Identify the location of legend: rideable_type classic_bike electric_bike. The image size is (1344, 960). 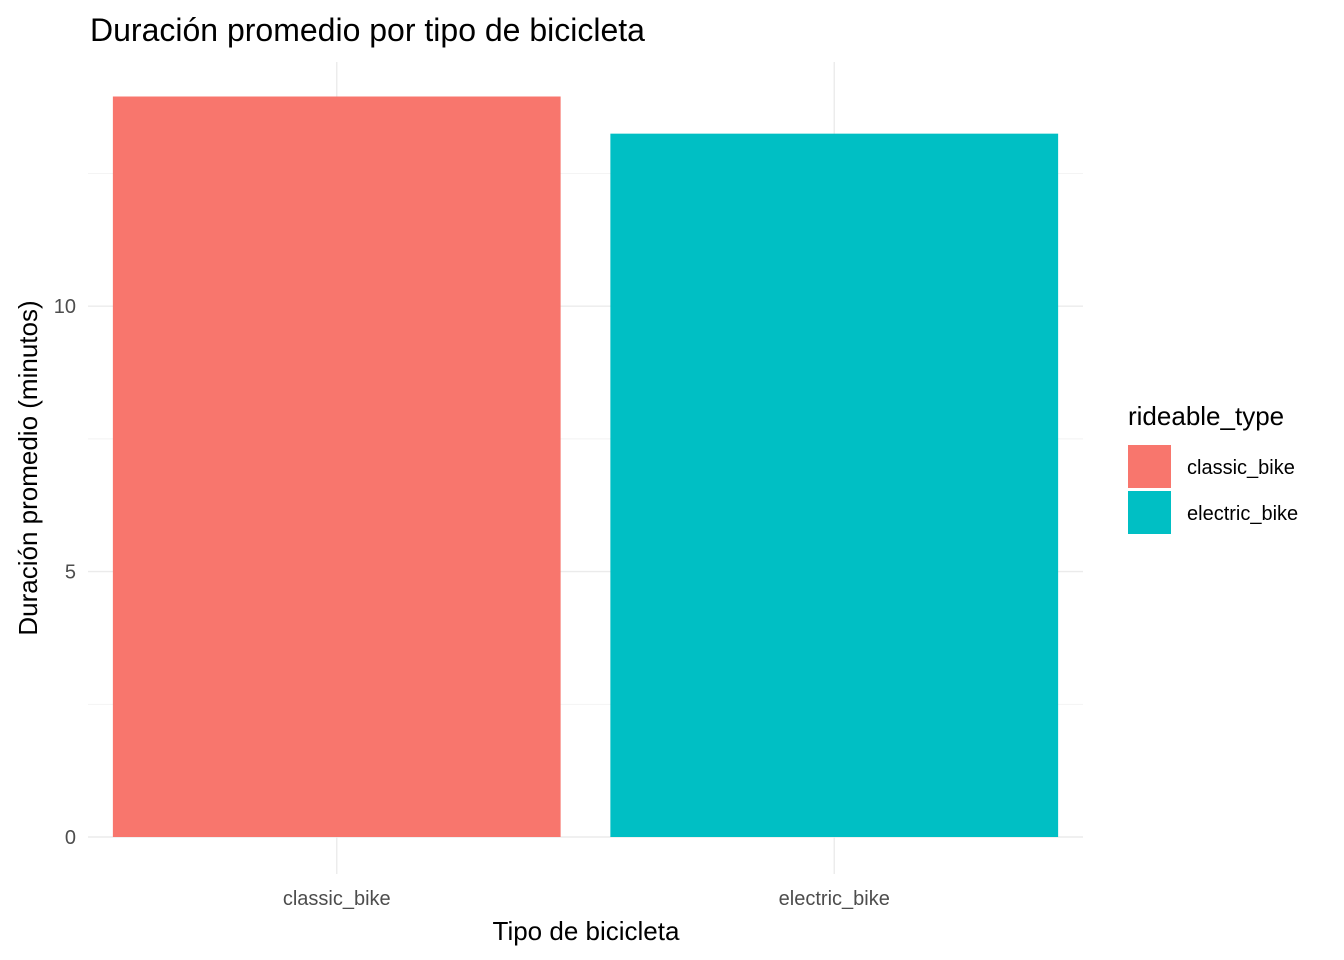
(1213, 467).